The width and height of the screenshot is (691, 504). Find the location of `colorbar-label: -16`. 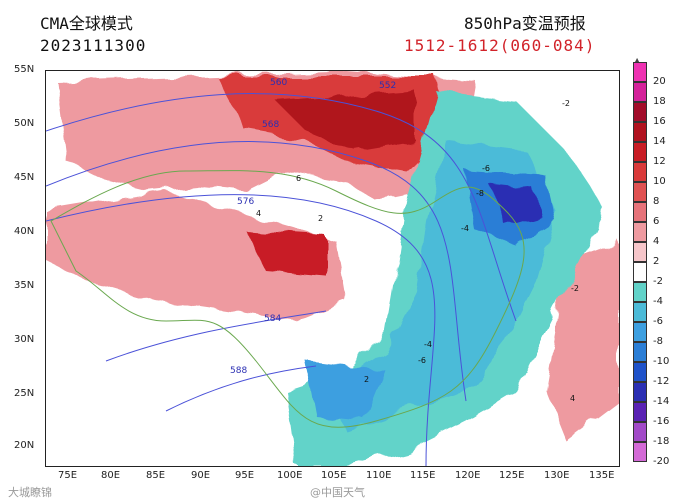

colorbar-label: -16 is located at coordinates (661, 421).